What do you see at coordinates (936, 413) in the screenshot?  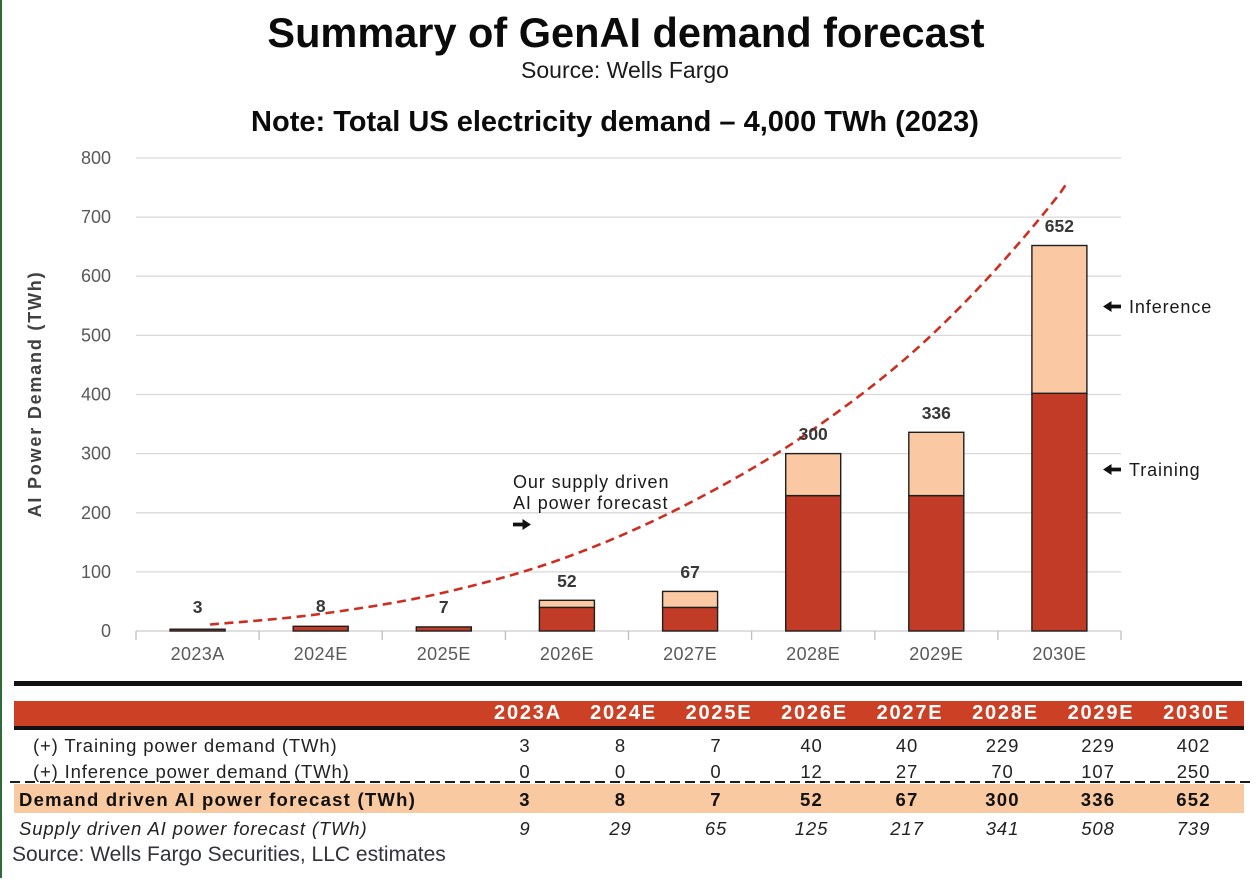 I see `svg-text: 336` at bounding box center [936, 413].